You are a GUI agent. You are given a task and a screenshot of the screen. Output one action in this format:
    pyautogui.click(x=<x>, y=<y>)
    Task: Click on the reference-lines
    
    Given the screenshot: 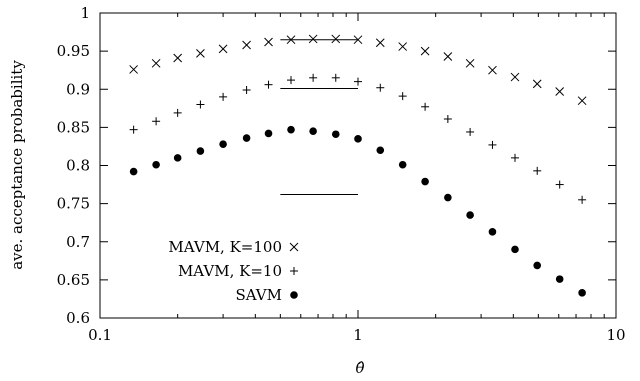 What is the action you would take?
    pyautogui.click(x=319, y=117)
    